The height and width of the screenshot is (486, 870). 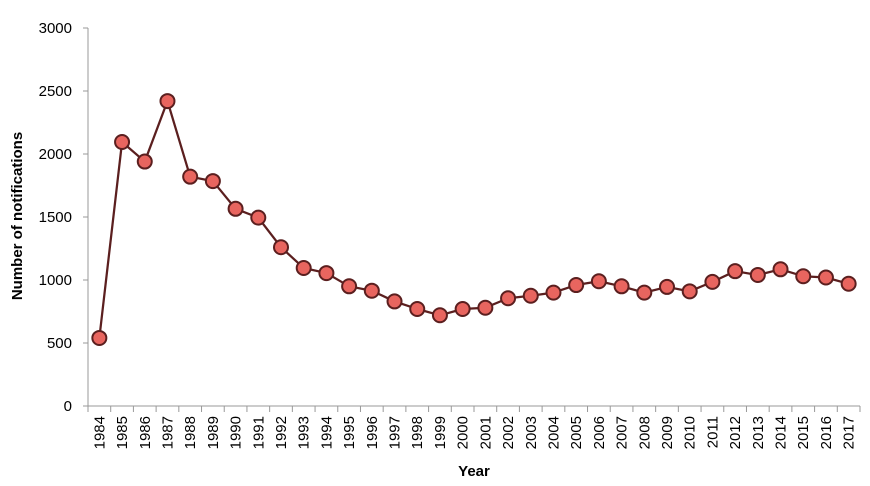 I want to click on x-tick-label: 2002, so click(x=508, y=432).